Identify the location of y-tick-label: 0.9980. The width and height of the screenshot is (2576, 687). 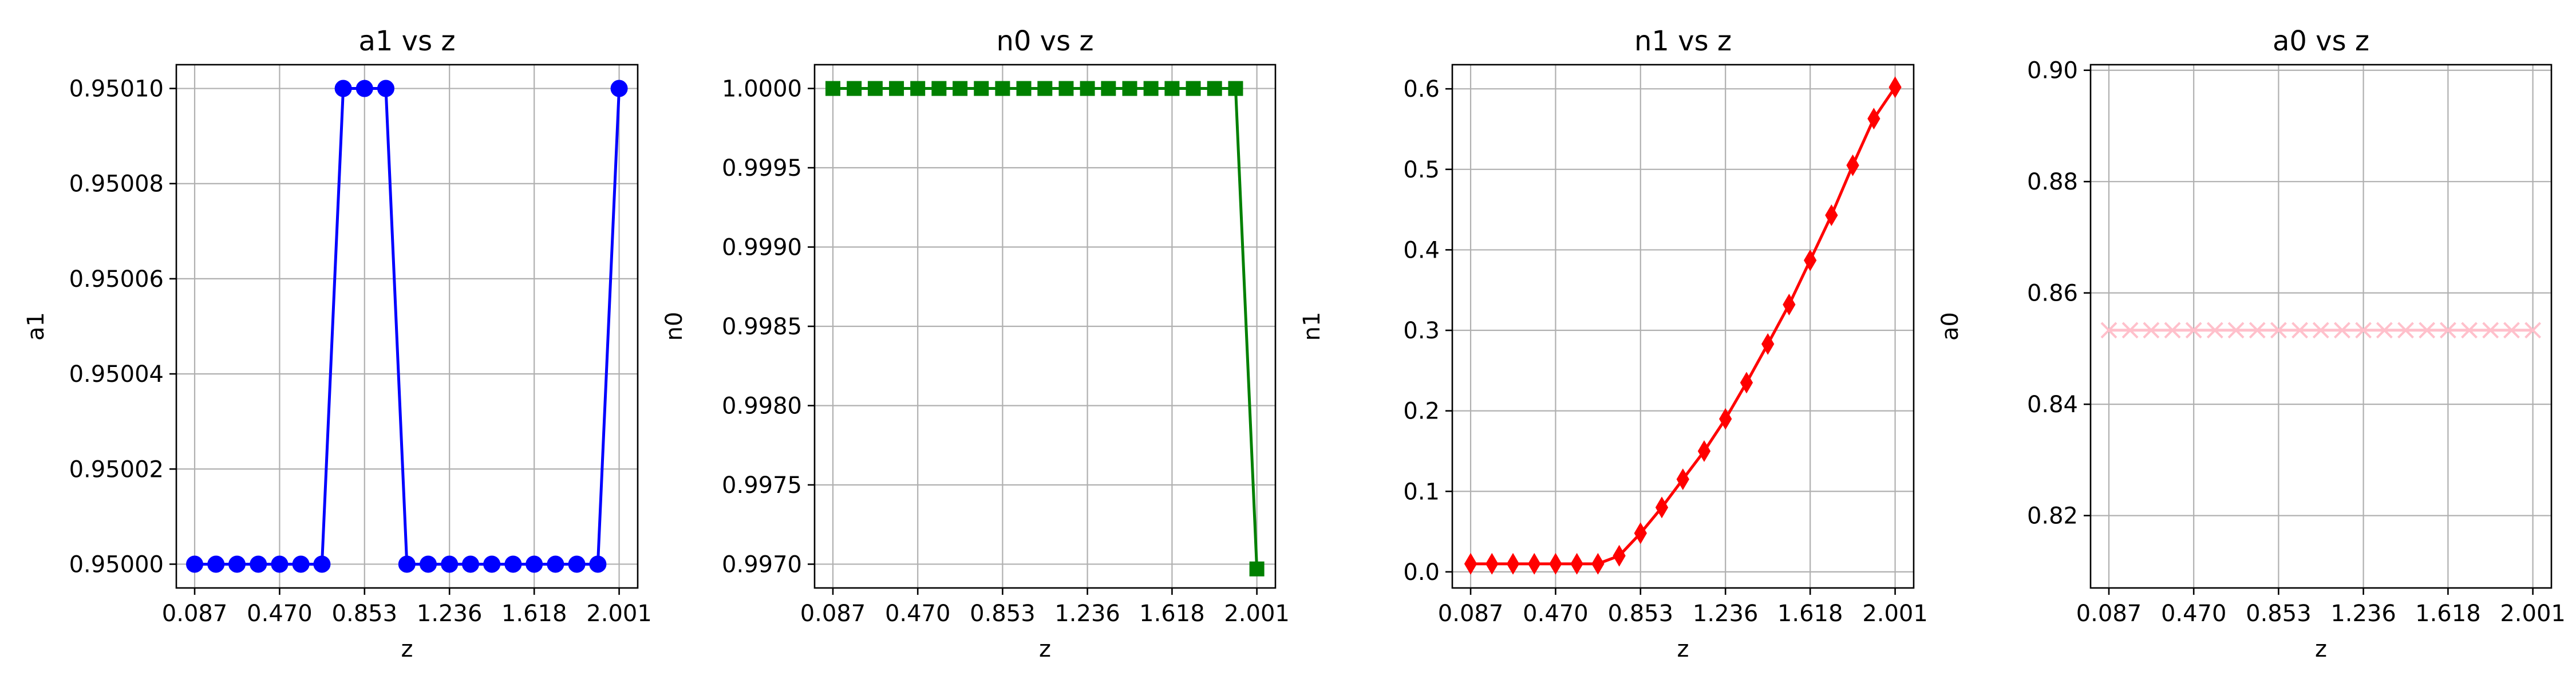
(762, 406).